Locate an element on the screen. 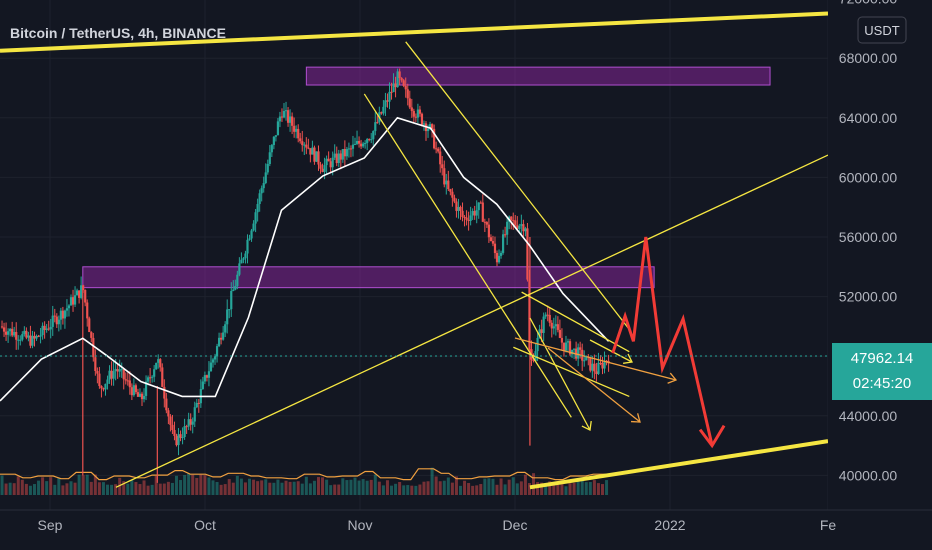 The width and height of the screenshot is (932, 550). x-tick-label: Dec is located at coordinates (515, 525).